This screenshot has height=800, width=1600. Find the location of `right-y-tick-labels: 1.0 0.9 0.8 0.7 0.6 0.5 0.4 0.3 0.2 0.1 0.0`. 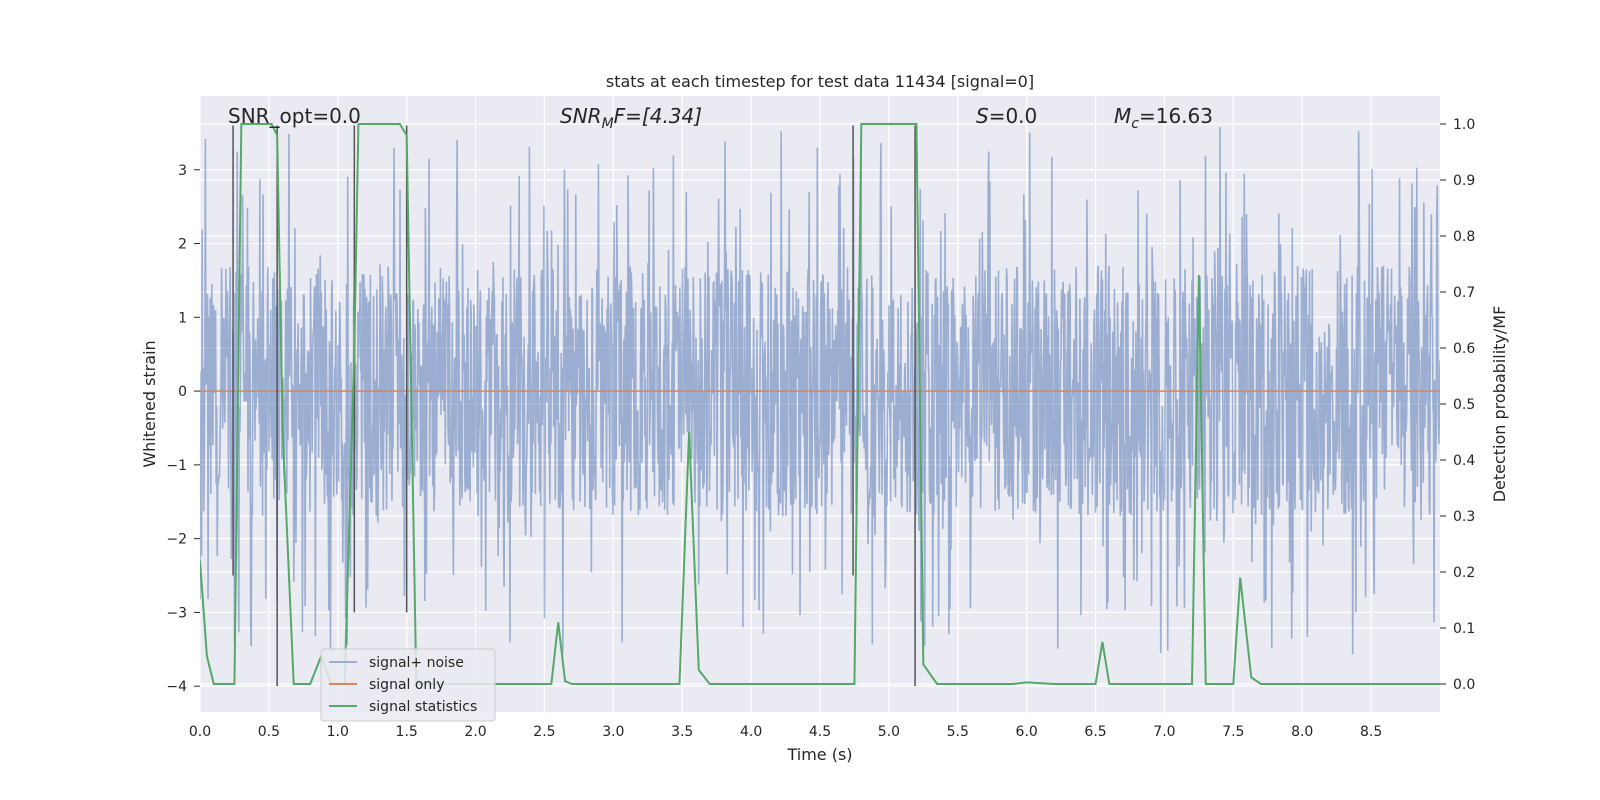

right-y-tick-labels: 1.0 0.9 0.8 0.7 0.6 0.5 0.4 0.3 0.2 0.1 0.0 is located at coordinates (1457, 405).